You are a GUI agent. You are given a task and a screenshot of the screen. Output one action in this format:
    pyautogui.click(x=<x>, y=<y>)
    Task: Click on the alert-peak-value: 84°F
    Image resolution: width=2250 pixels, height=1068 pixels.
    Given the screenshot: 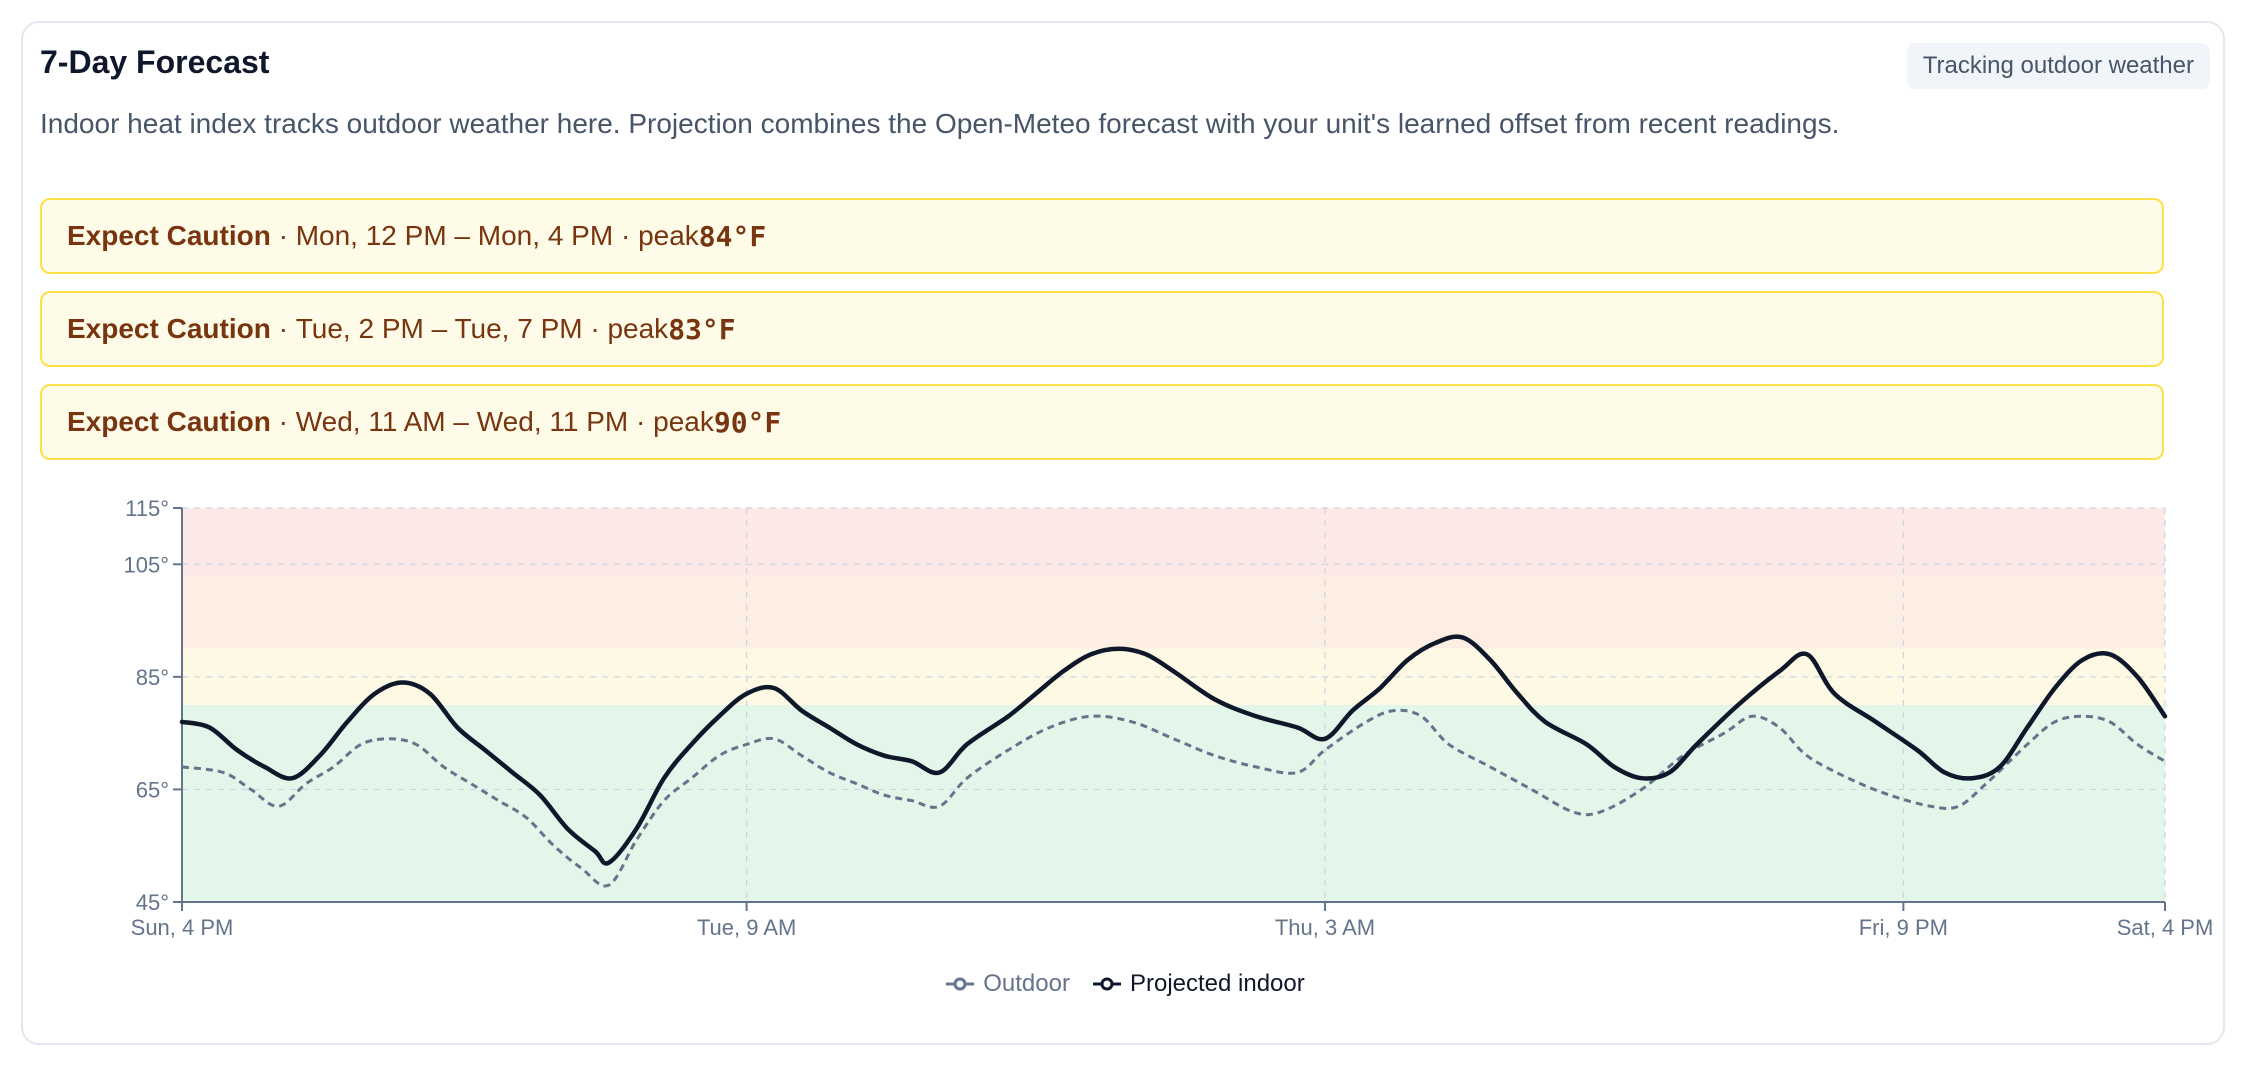 What is the action you would take?
    pyautogui.click(x=732, y=236)
    